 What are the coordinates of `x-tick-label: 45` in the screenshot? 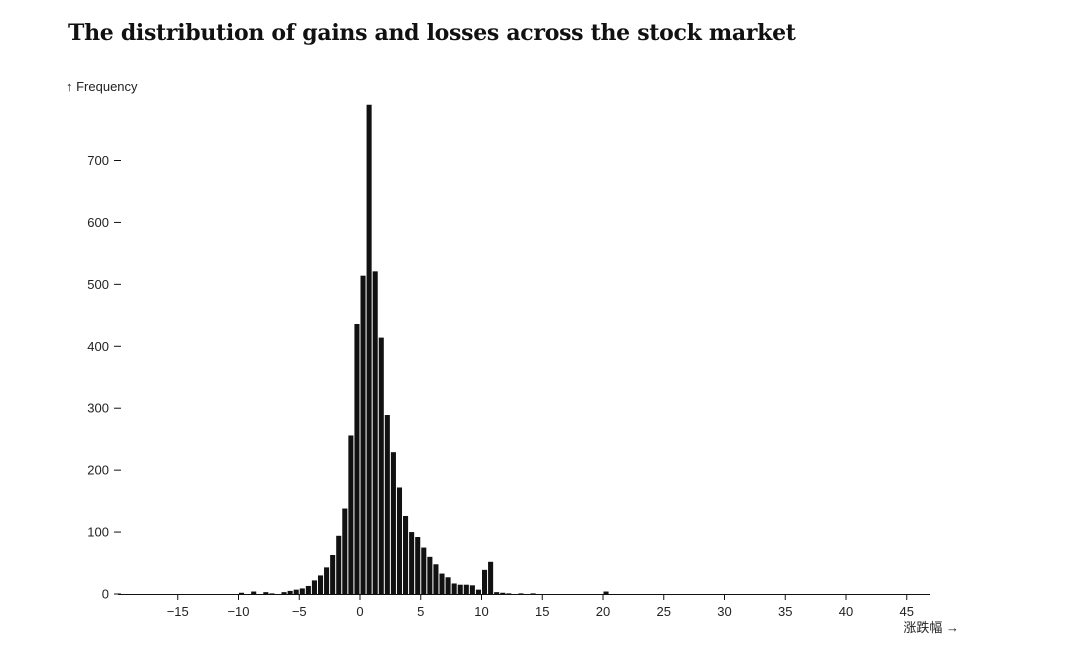 It's located at (907, 611).